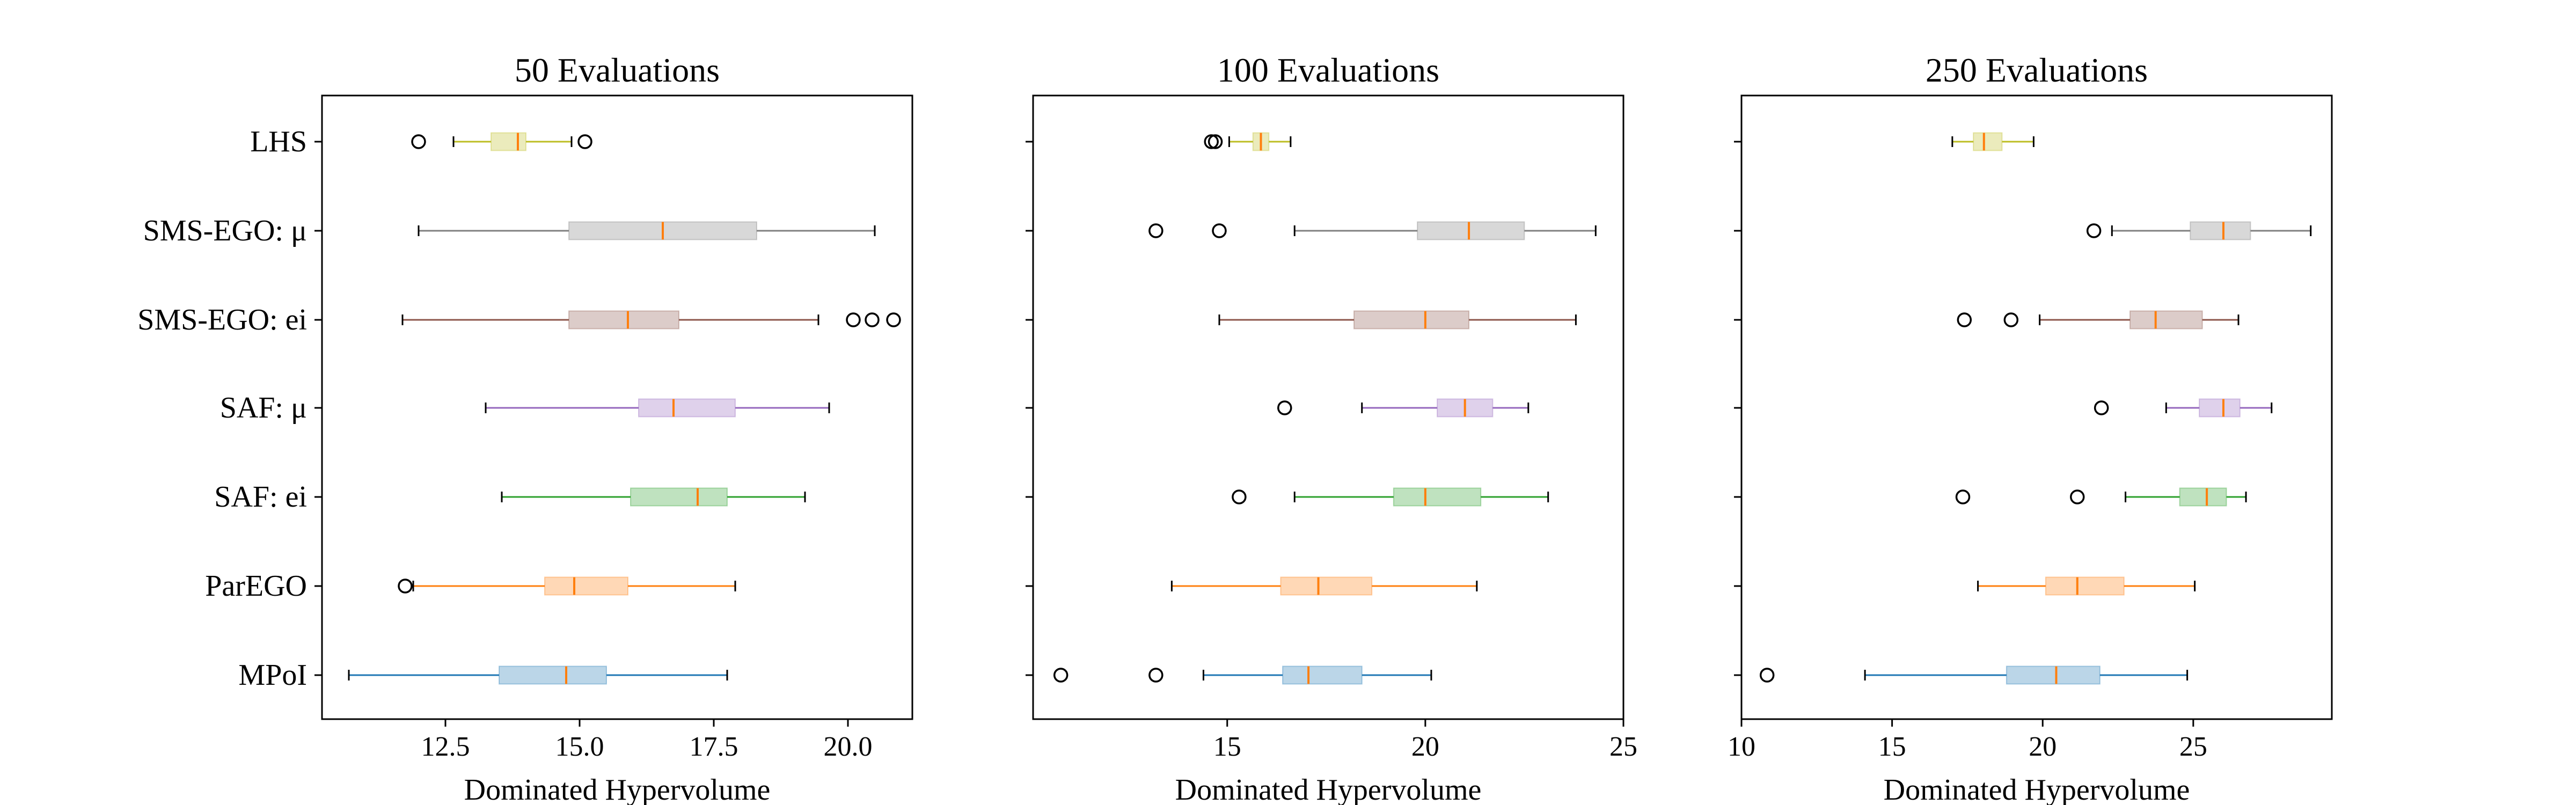  Describe the element at coordinates (445, 746) in the screenshot. I see `x-tick-label: 12.5` at that location.